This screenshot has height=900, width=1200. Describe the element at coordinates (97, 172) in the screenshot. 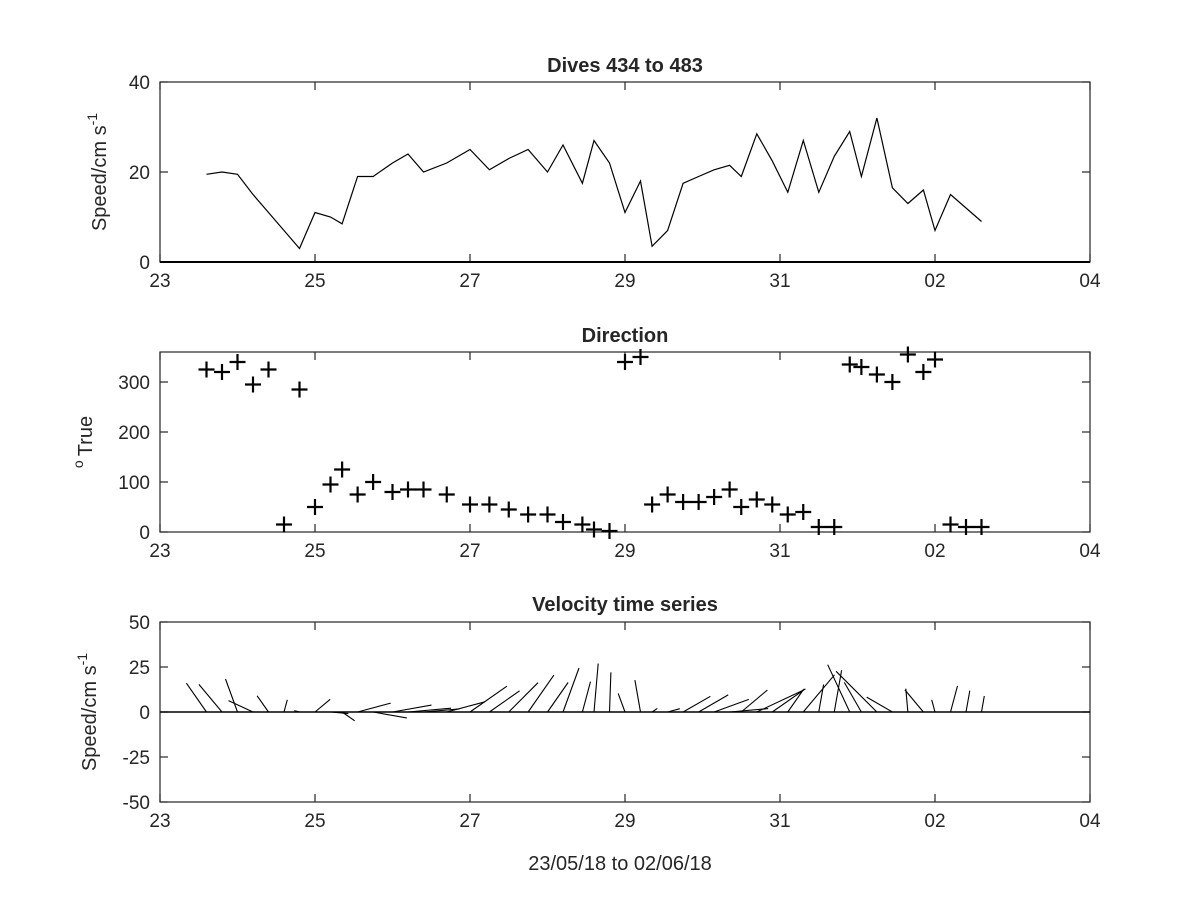

I see `speed-y-axis-label: Speed/cm s-1` at that location.